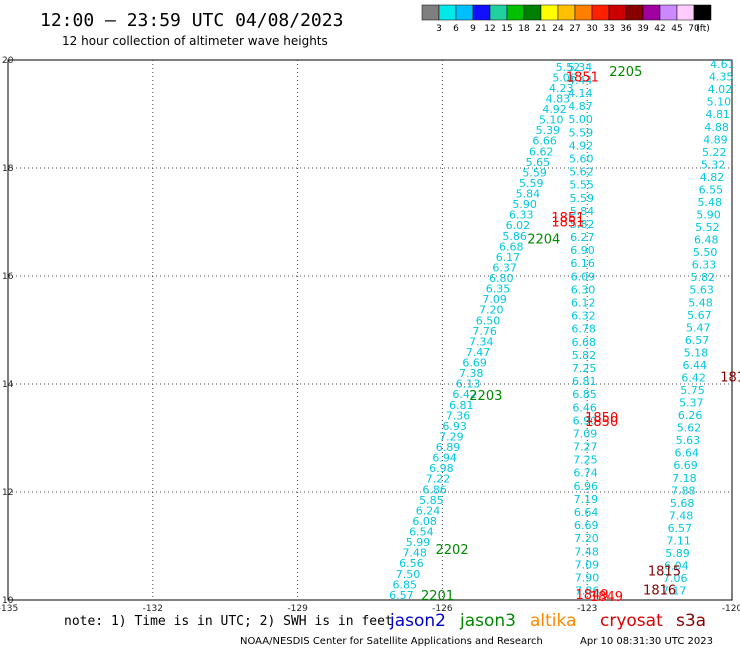  I want to click on swh-value: 7.38, so click(471, 373).